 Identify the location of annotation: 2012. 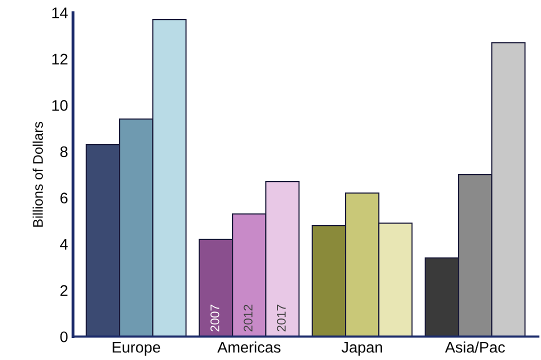
(248, 318).